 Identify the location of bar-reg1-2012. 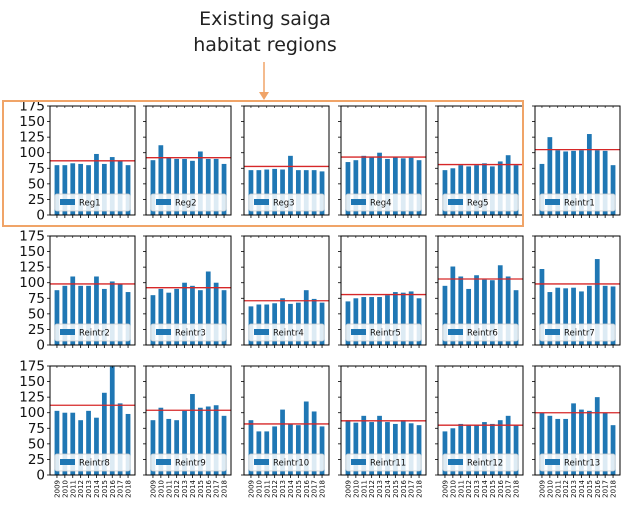
(81, 189).